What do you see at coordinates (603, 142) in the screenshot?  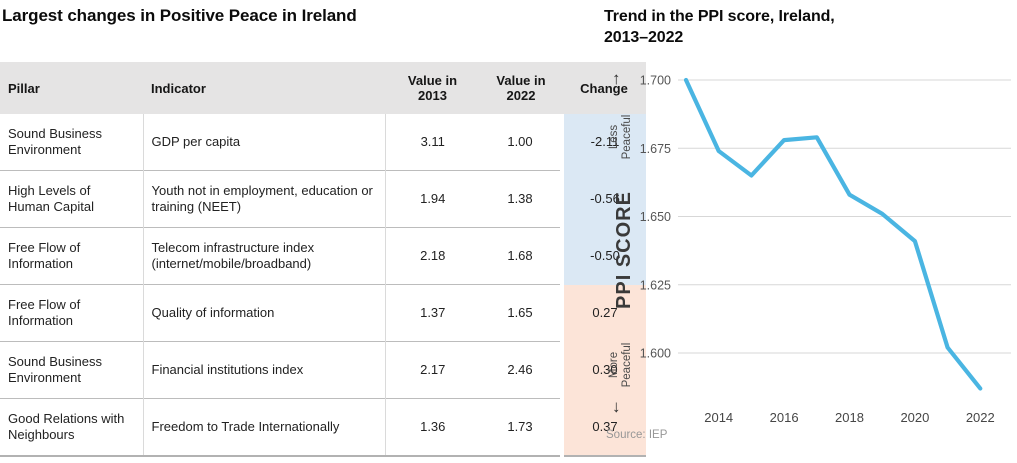 I see `change-cell: -2.11` at bounding box center [603, 142].